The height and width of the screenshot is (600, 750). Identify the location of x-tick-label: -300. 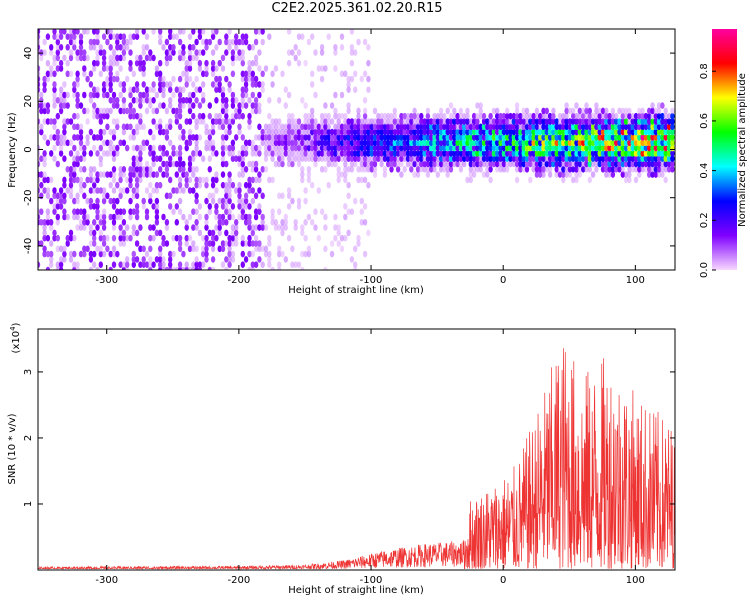
(106, 280).